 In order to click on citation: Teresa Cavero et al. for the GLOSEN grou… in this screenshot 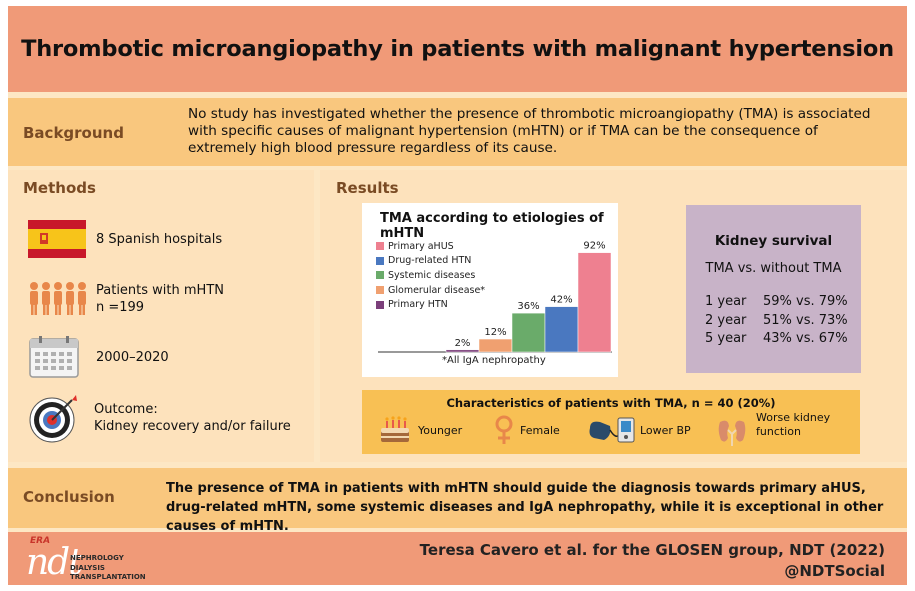, I will do `click(652, 561)`.